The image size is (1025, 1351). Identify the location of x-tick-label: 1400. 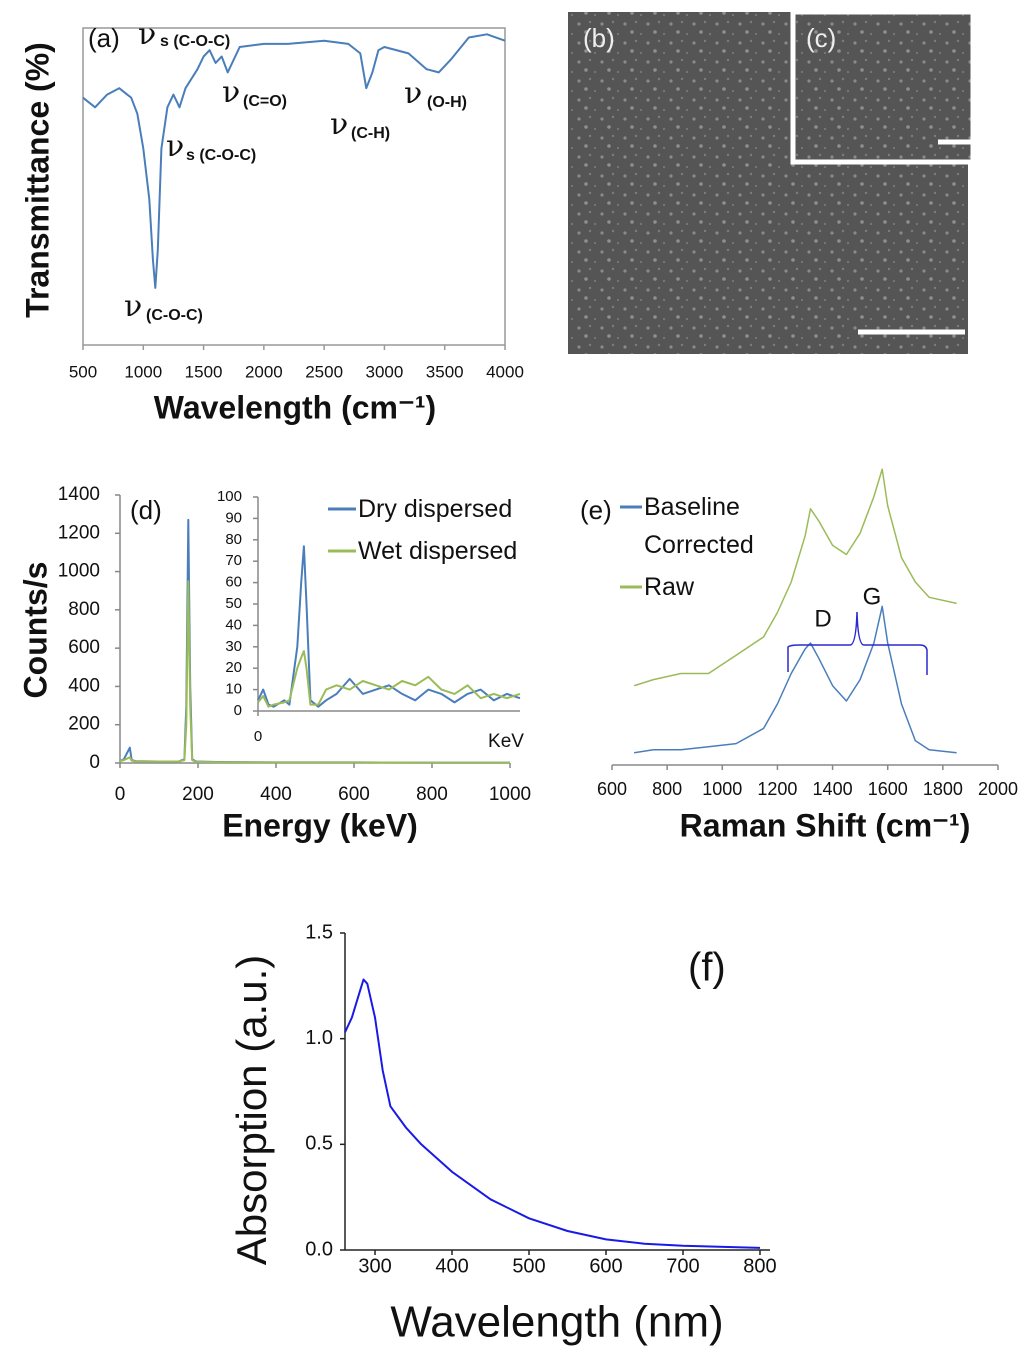
(833, 789).